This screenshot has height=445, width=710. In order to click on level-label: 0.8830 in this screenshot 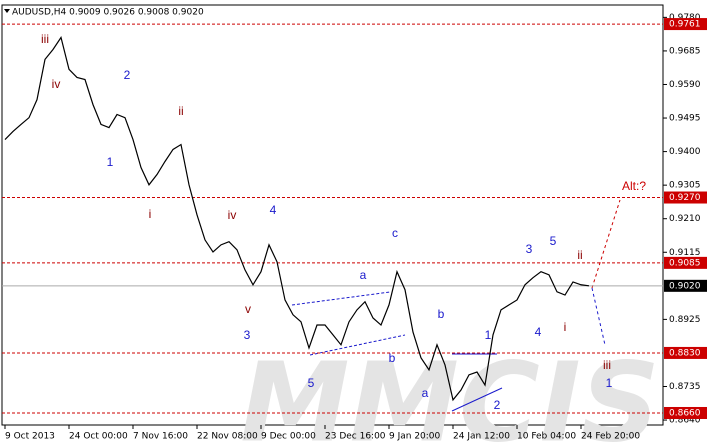, I will do `click(685, 353)`.